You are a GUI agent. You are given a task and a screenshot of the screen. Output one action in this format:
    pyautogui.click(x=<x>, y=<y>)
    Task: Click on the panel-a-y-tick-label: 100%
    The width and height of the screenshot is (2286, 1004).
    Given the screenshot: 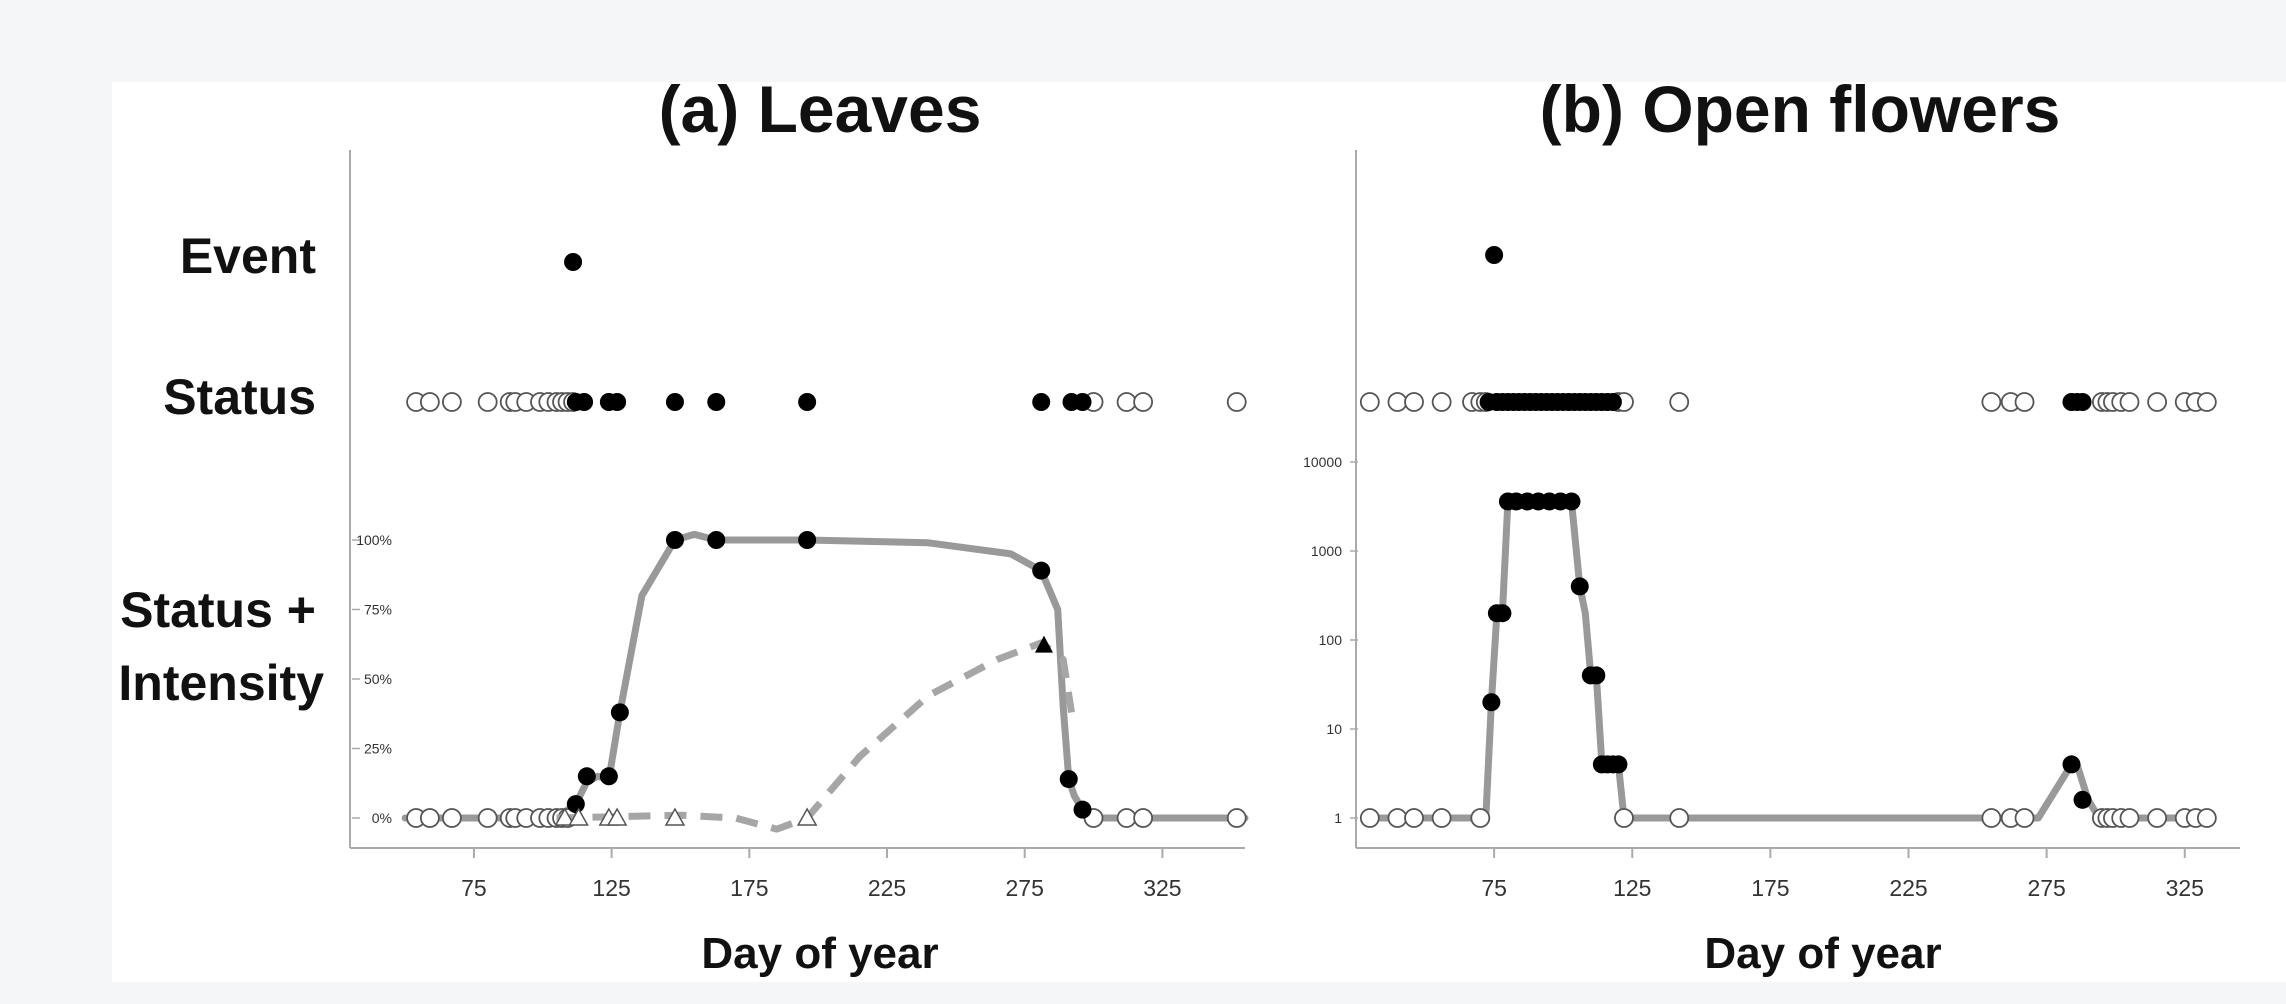 What is the action you would take?
    pyautogui.click(x=374, y=540)
    